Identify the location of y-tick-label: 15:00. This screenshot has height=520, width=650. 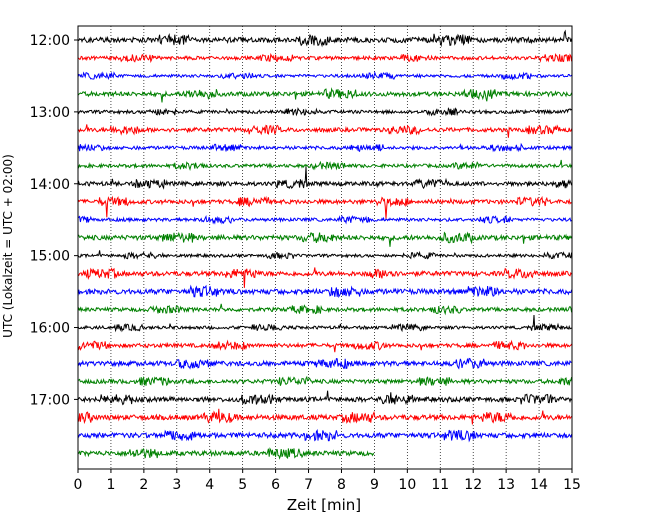
(50, 257).